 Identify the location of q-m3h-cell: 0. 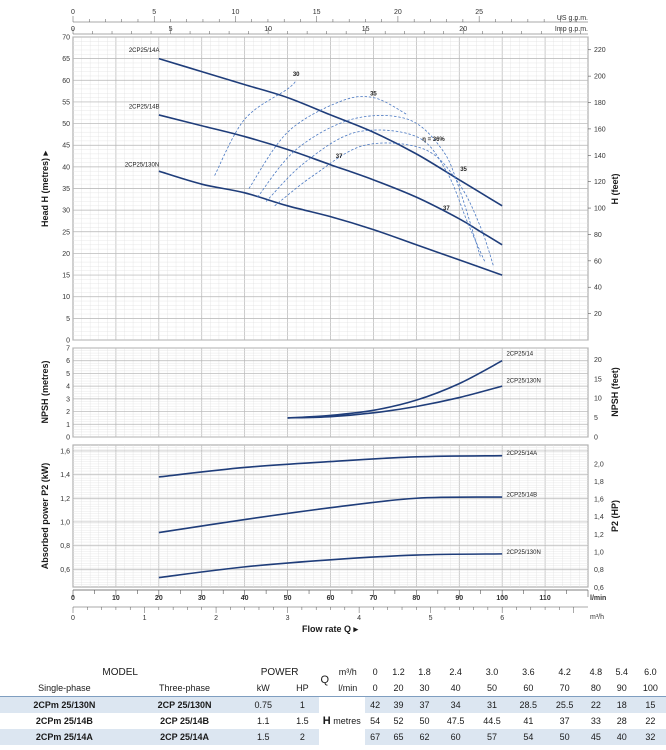
(375, 672).